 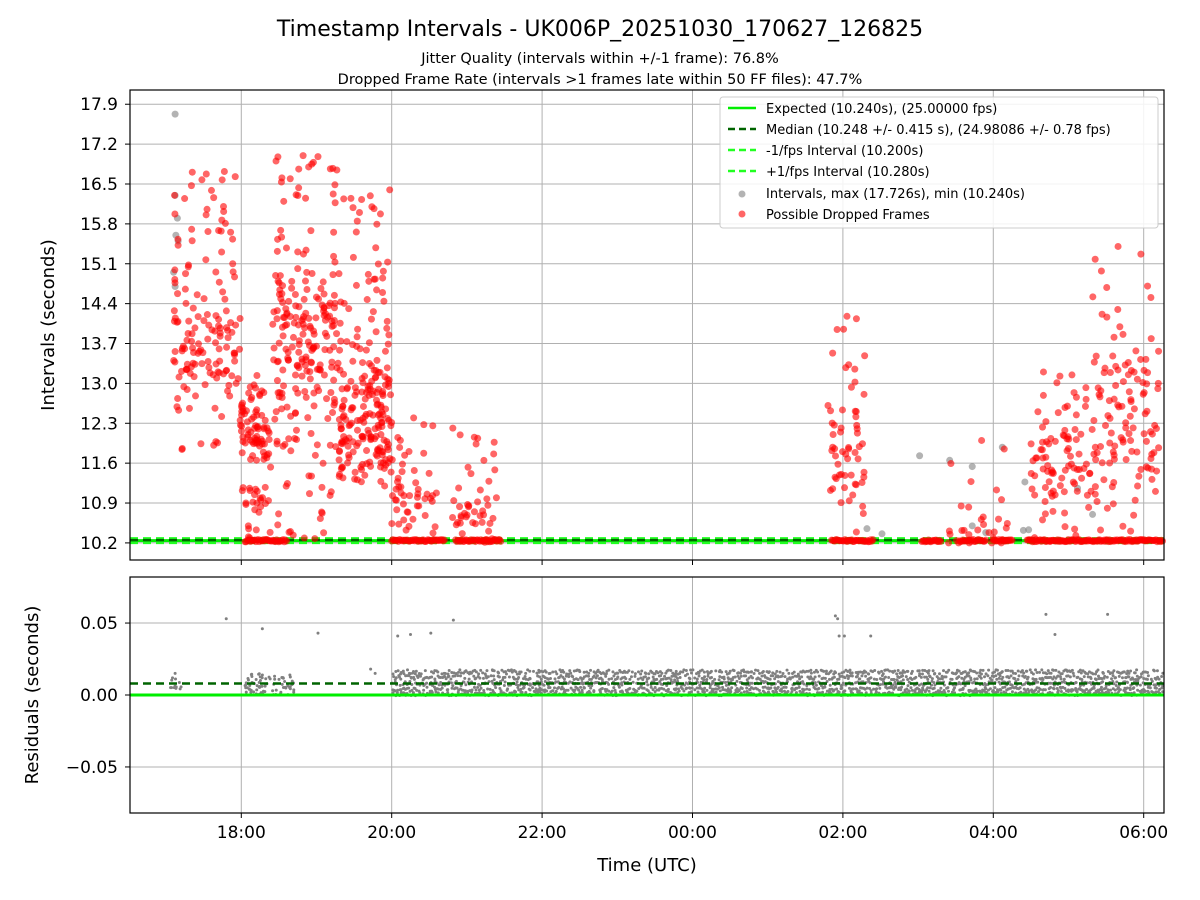 I want to click on interval-point, so click(x=175, y=114).